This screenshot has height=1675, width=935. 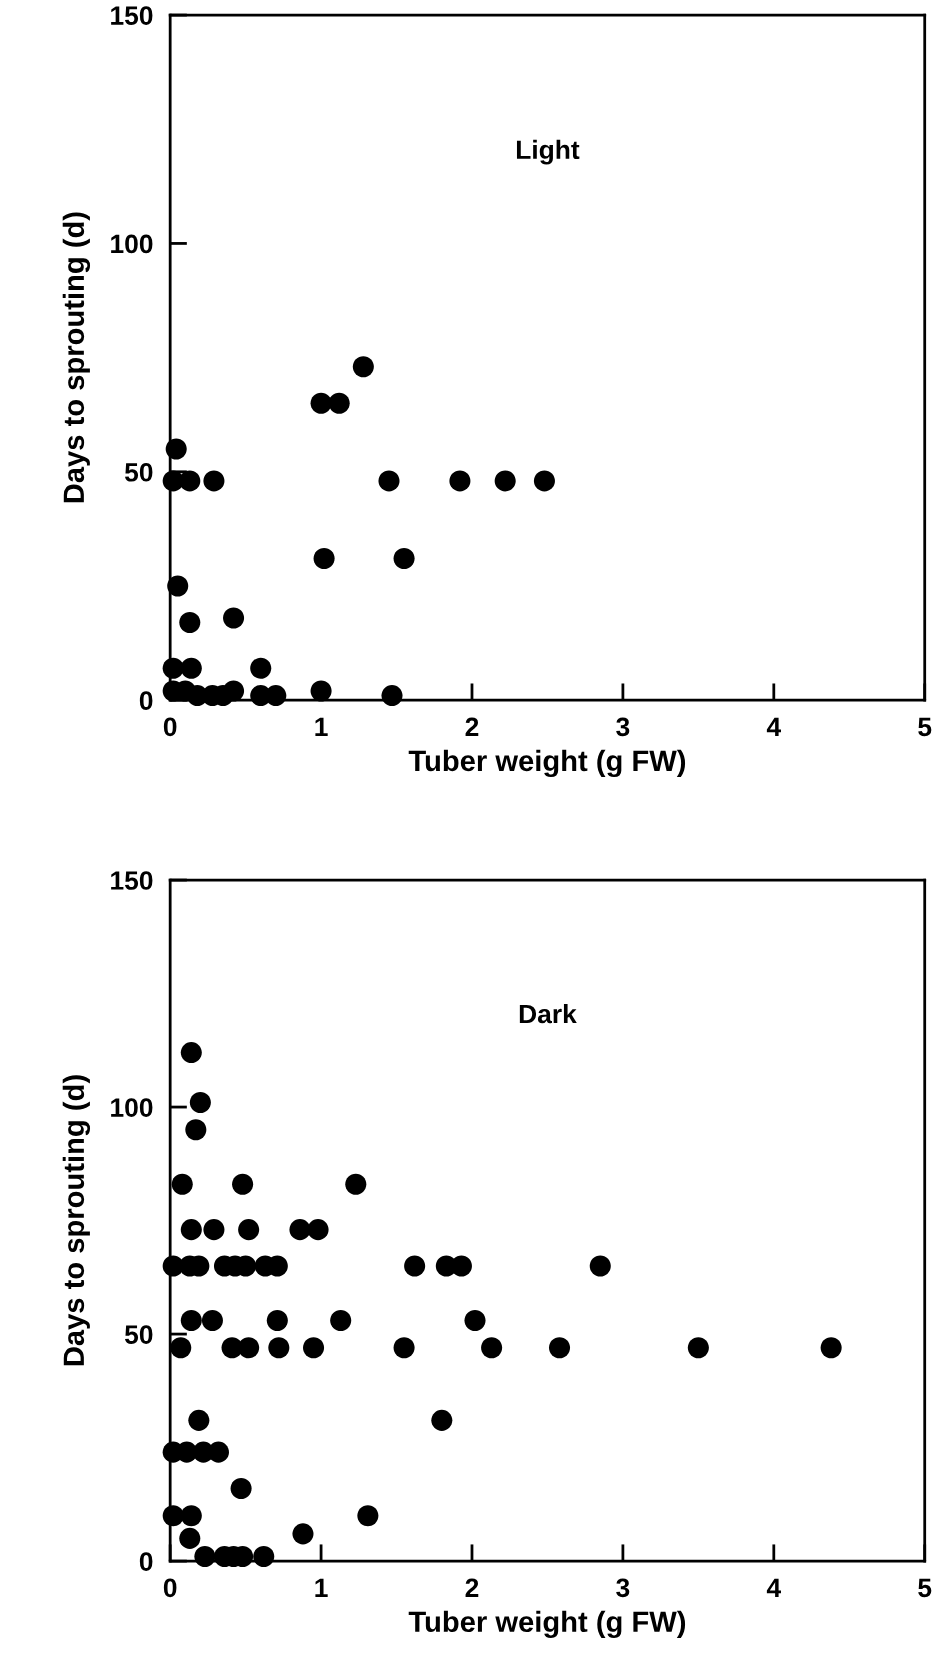 I want to click on text: Light, so click(x=548, y=152).